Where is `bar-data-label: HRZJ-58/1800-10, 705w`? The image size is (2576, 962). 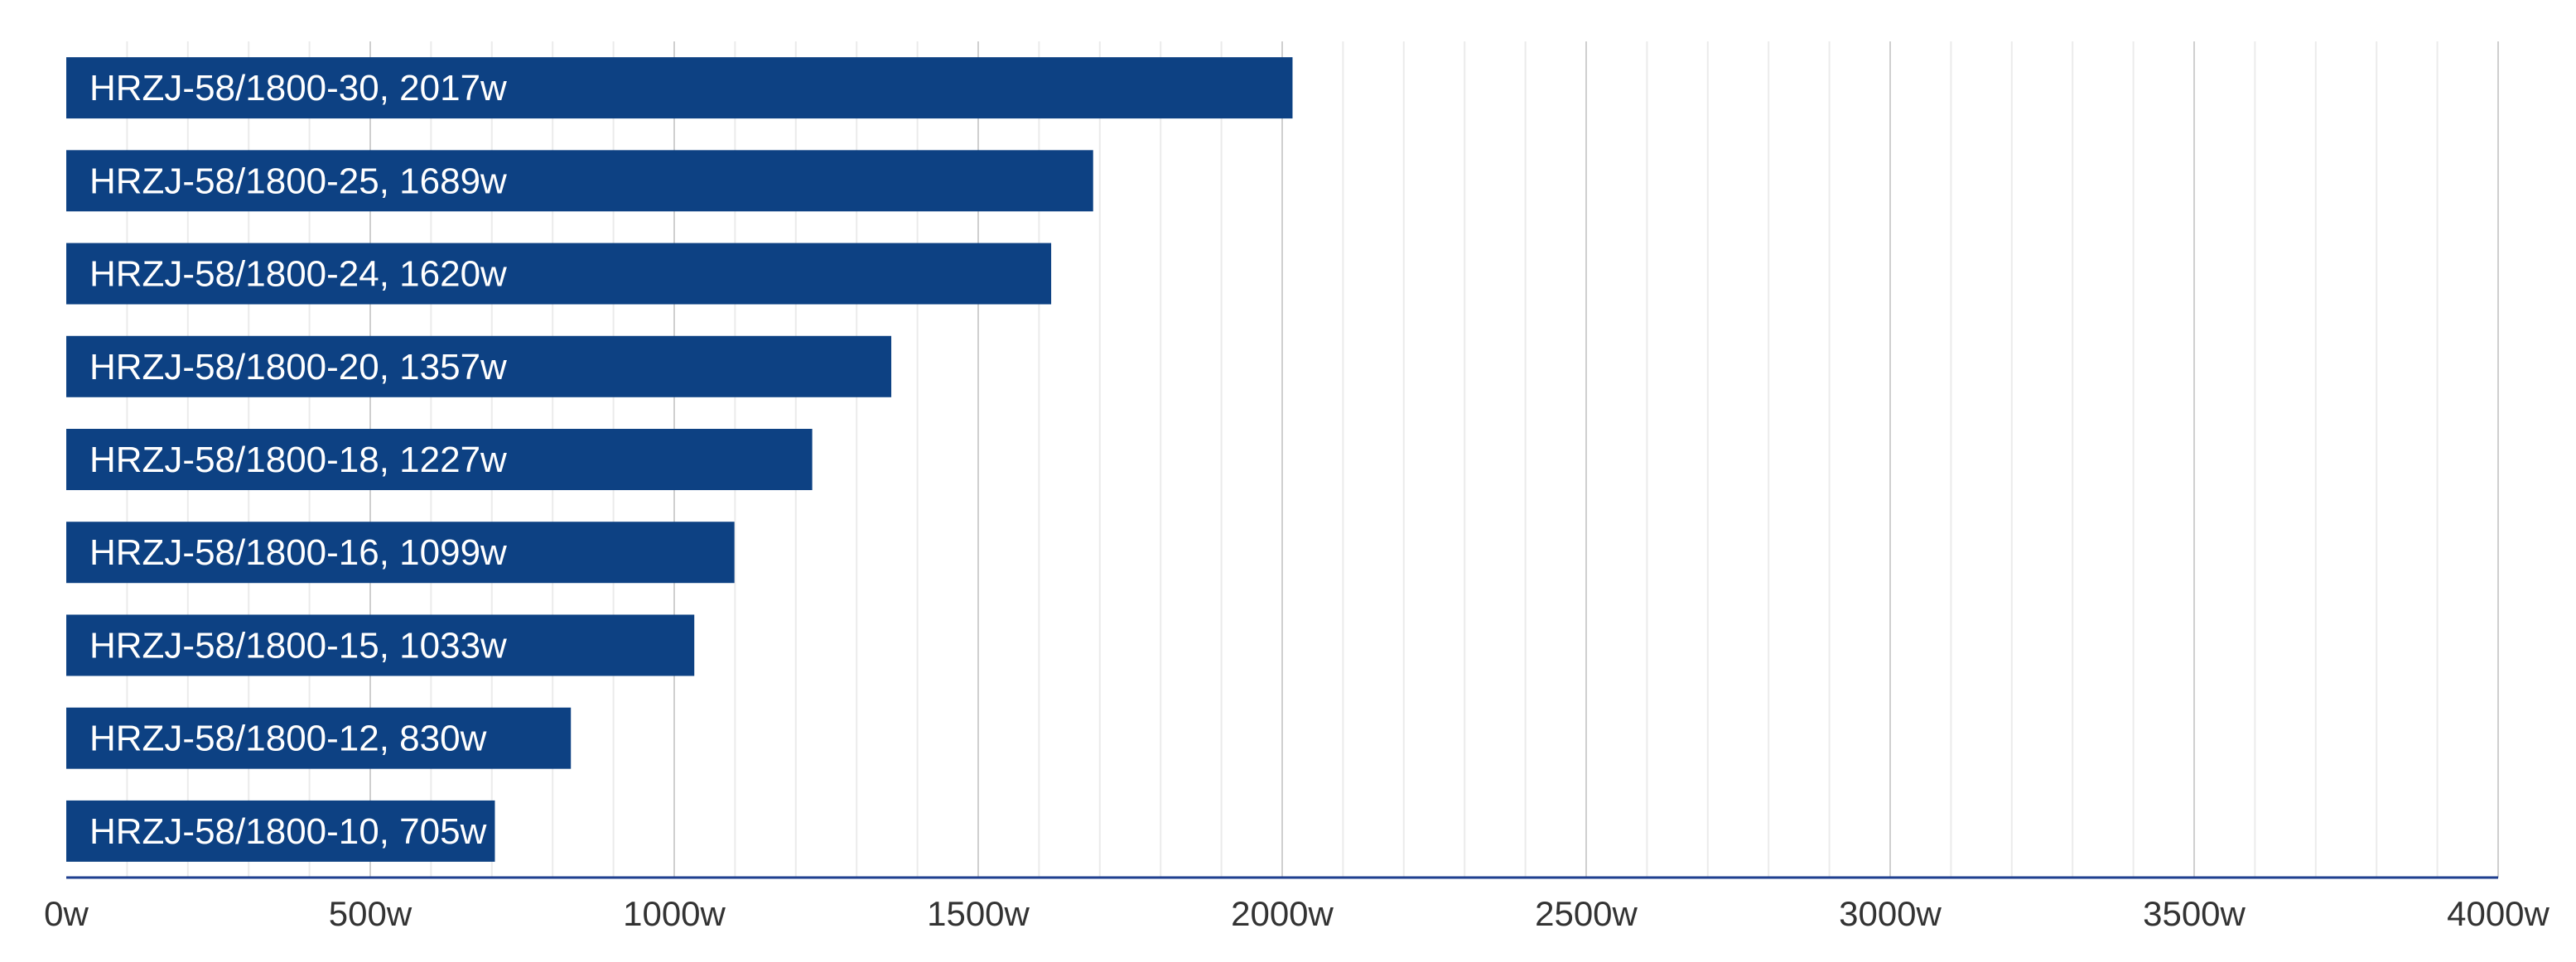 bar-data-label: HRZJ-58/1800-10, 705w is located at coordinates (288, 831).